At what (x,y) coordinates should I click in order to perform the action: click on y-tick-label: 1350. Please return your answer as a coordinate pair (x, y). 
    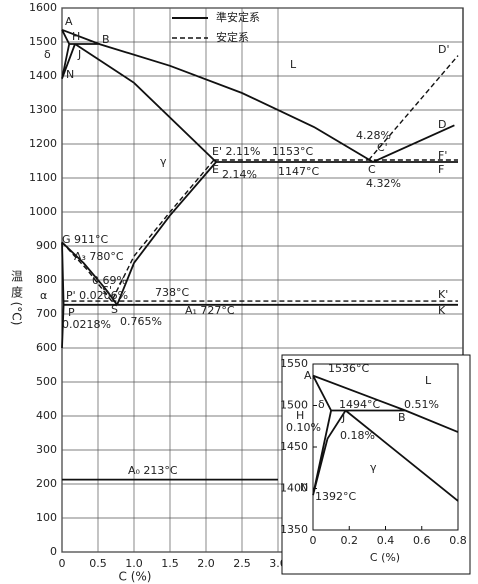
    Looking at the image, I should click on (294, 529).